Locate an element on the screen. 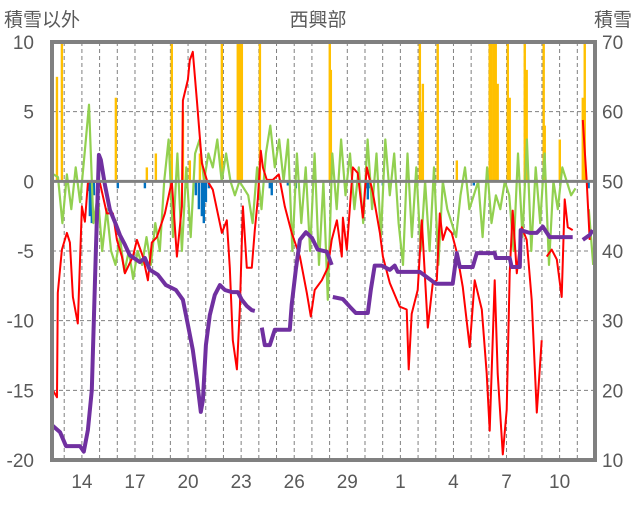  right-tick-label: 50 is located at coordinates (612, 182).